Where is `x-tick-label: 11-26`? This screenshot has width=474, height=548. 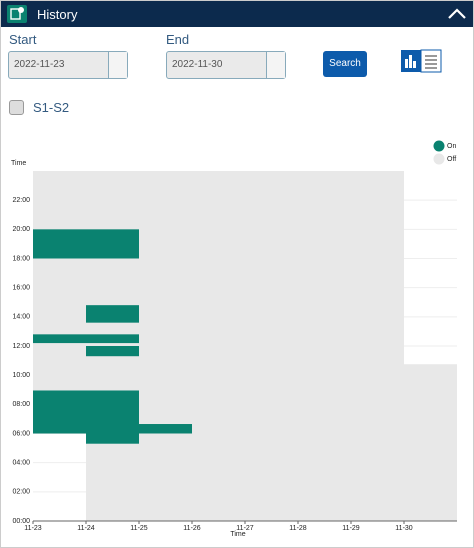
x-tick-label: 11-26 is located at coordinates (191, 528).